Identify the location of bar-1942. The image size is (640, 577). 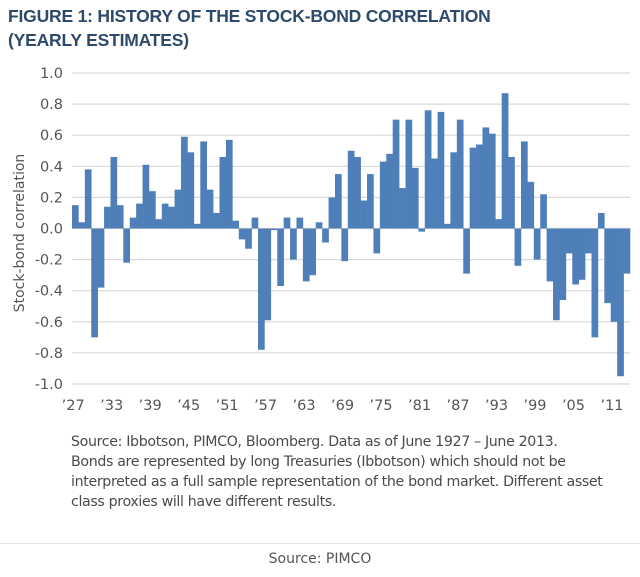
(171, 217).